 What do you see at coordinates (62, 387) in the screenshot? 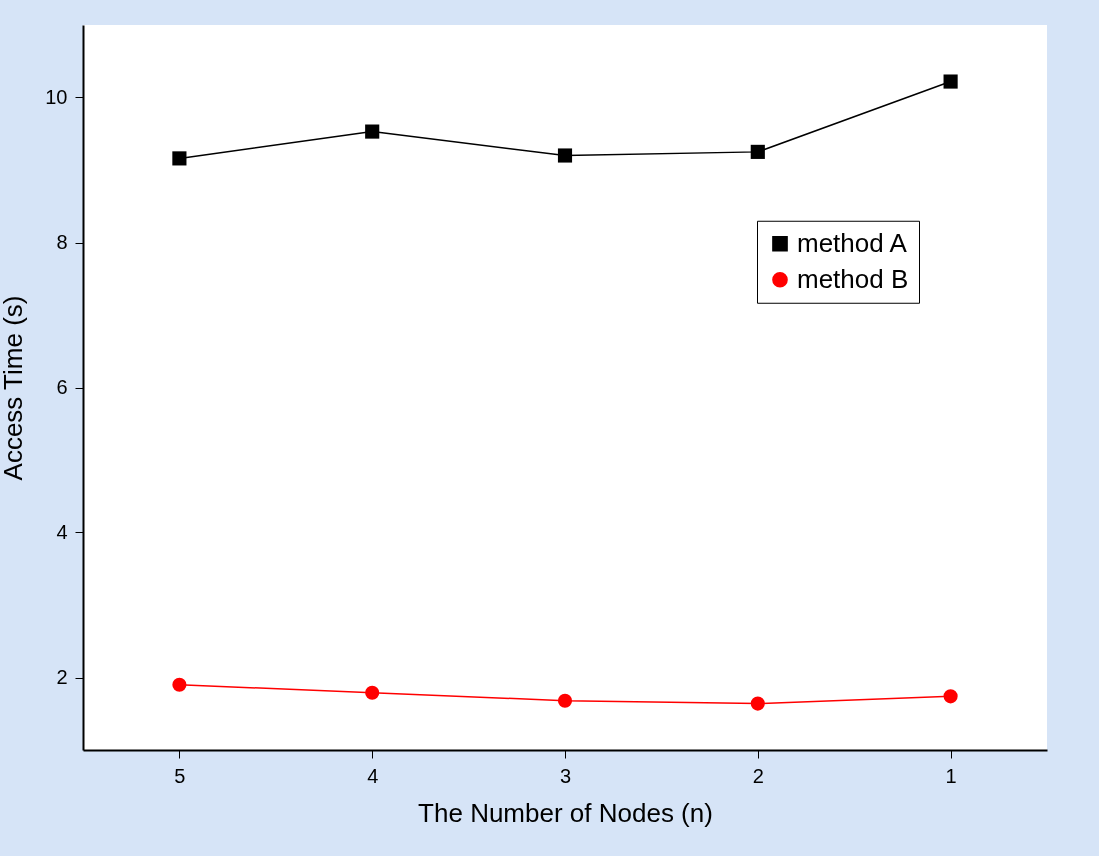
I see `y-tick-label: 6` at bounding box center [62, 387].